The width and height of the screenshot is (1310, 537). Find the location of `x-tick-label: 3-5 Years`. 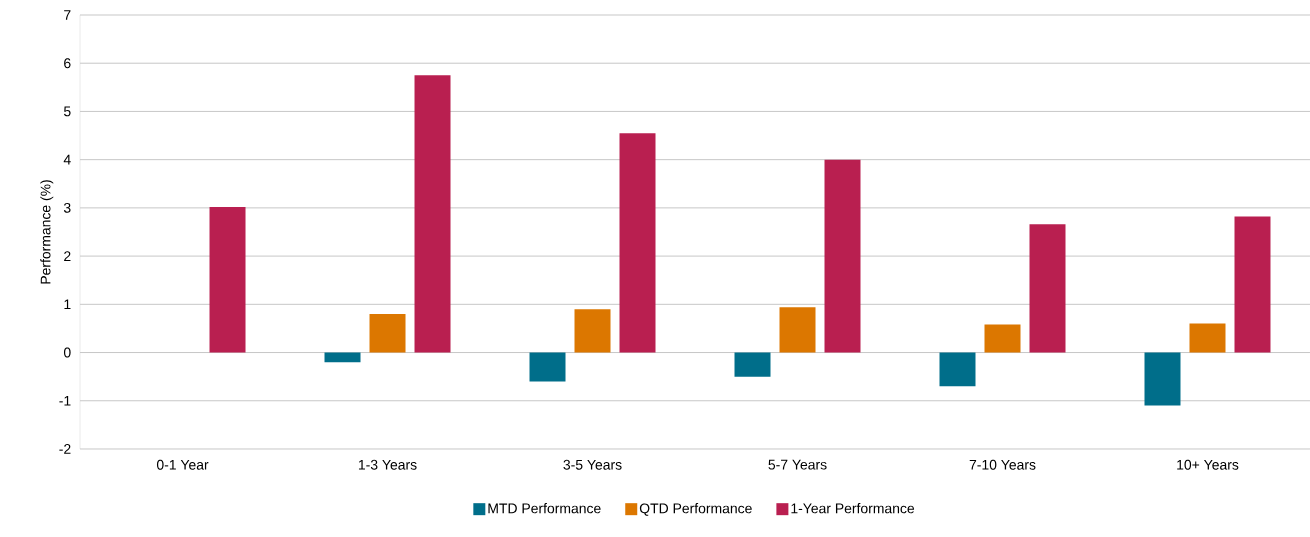

x-tick-label: 3-5 Years is located at coordinates (592, 464).